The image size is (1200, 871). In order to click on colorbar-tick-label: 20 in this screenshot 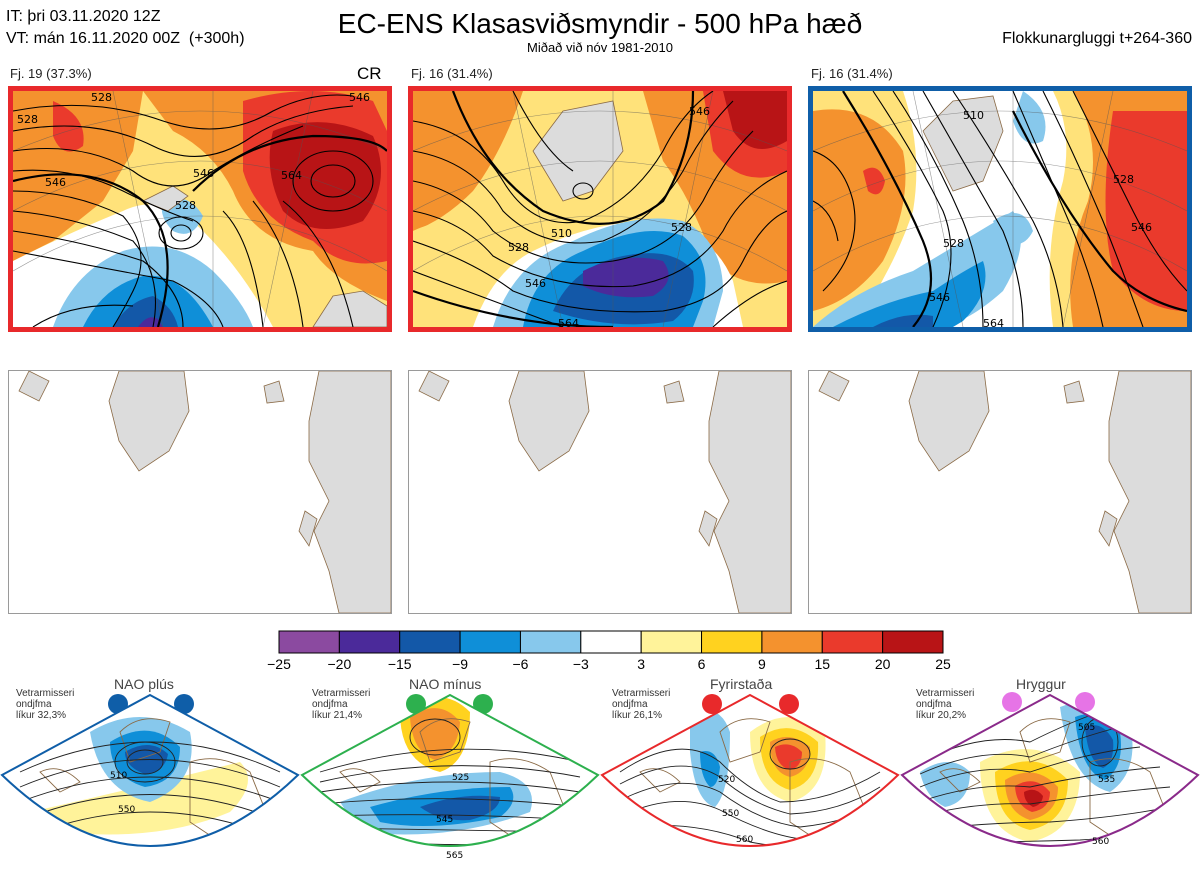, I will do `click(882, 664)`.